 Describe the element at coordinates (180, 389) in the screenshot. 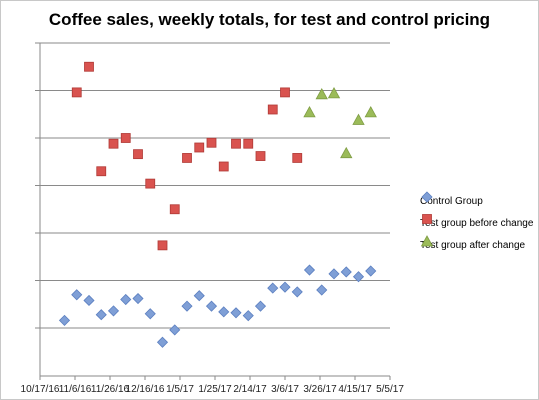

I see `x-tick-label: 1/5/17` at that location.